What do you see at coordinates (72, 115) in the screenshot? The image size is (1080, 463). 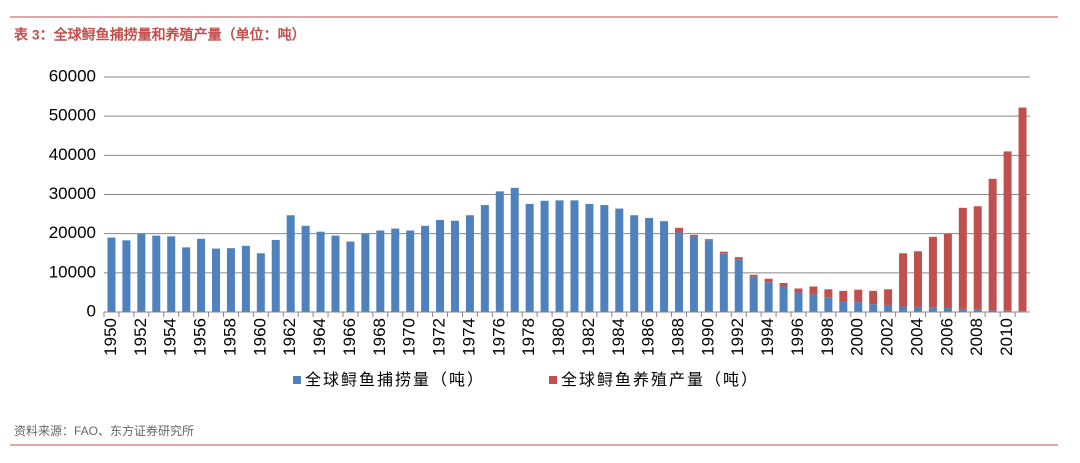 I see `y-tick-label: 50000` at bounding box center [72, 115].